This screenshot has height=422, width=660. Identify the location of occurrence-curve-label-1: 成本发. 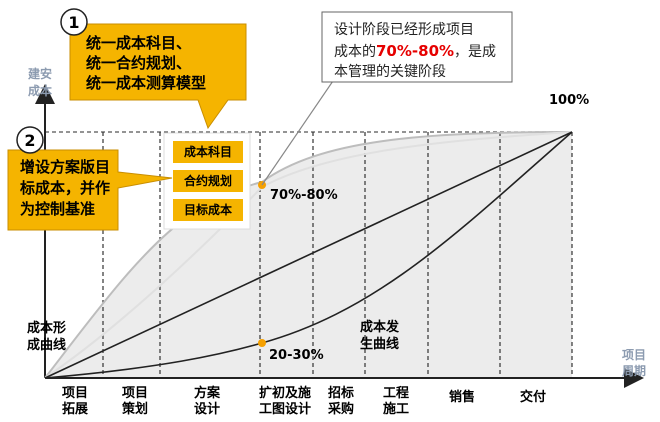
(380, 327).